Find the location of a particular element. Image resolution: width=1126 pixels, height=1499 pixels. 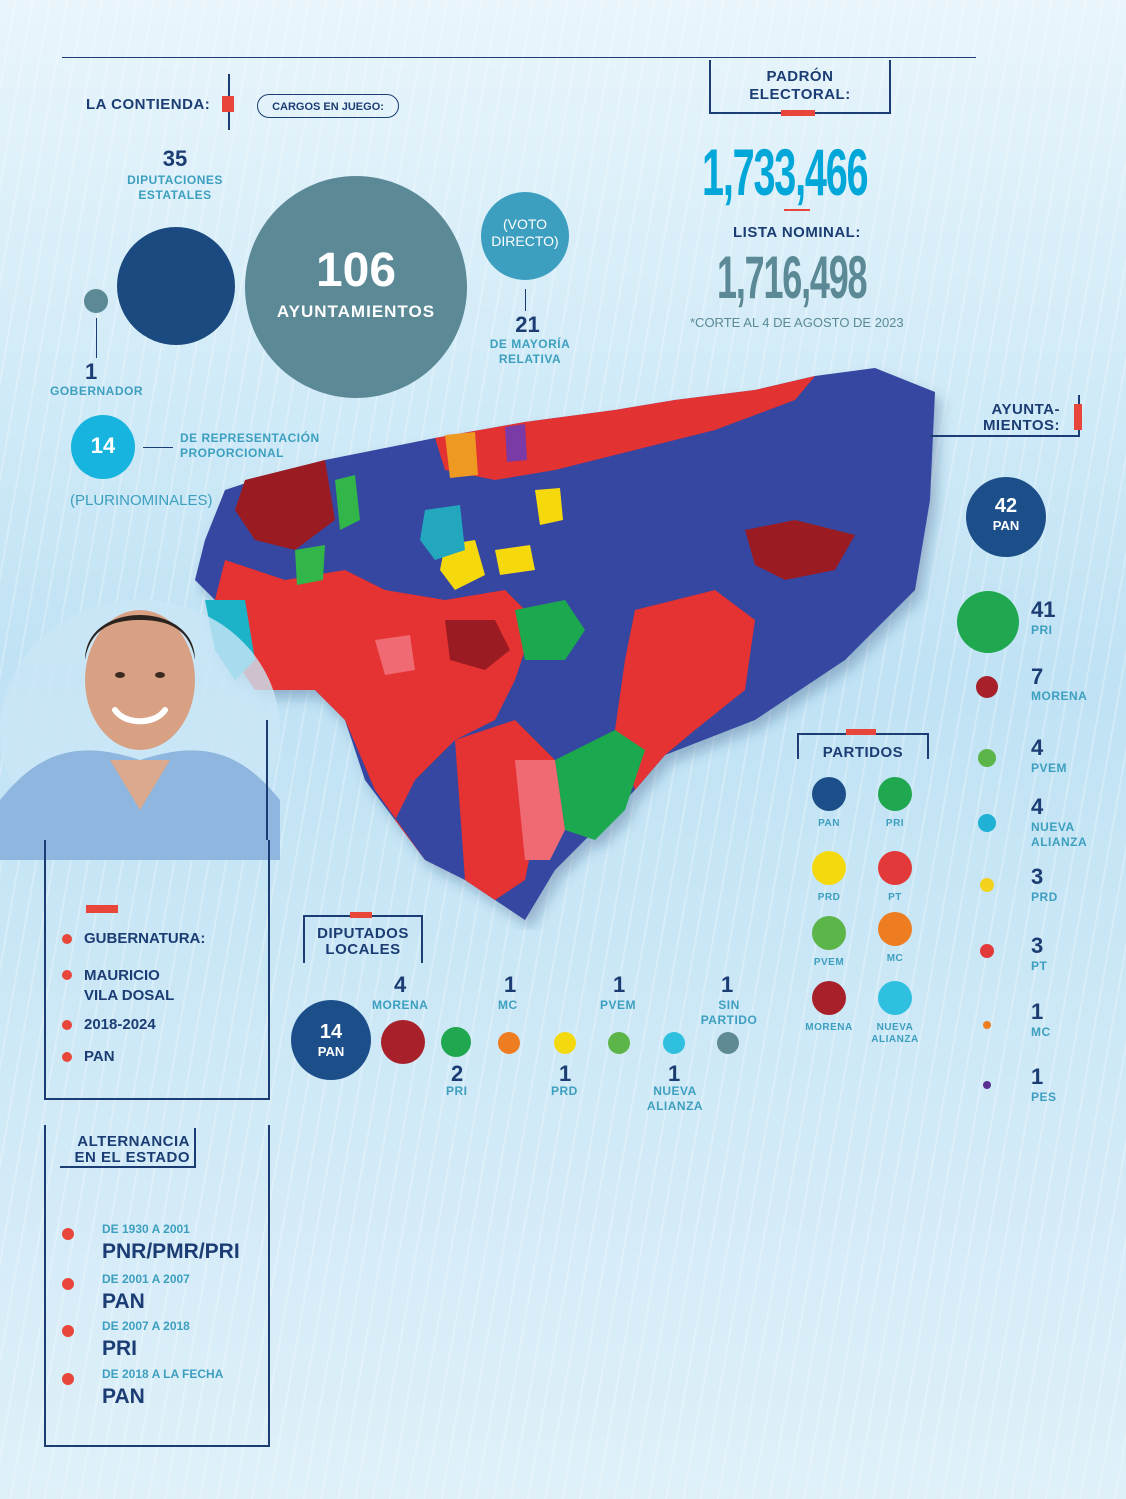

dip-na-label: NUEVA ALIANZA is located at coordinates (675, 1098).